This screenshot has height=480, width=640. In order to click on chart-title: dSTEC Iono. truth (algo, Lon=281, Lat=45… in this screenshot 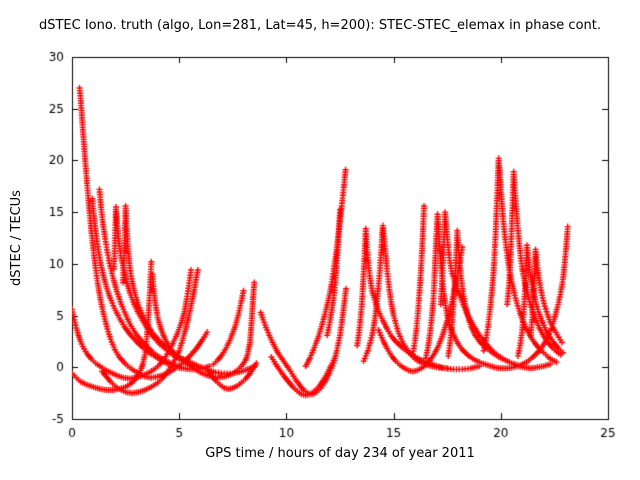, I will do `click(319, 25)`.